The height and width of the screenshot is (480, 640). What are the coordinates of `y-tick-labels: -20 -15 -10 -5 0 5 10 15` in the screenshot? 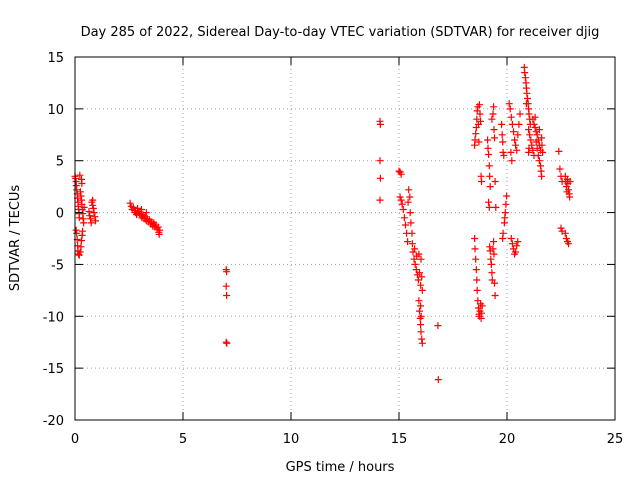 It's located at (53, 240).